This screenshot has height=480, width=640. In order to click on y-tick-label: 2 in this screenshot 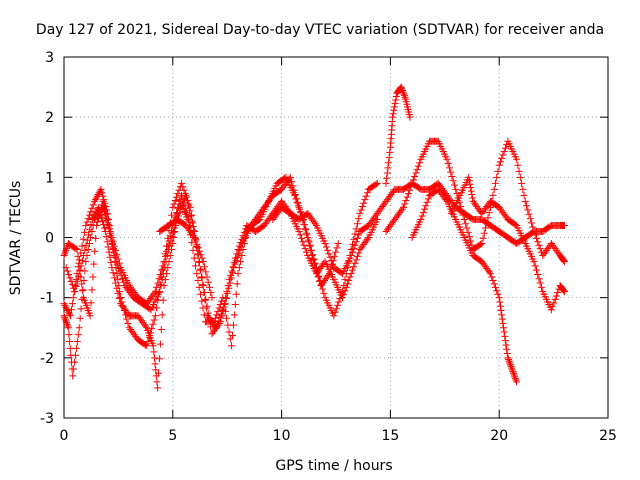, I will do `click(49, 118)`.